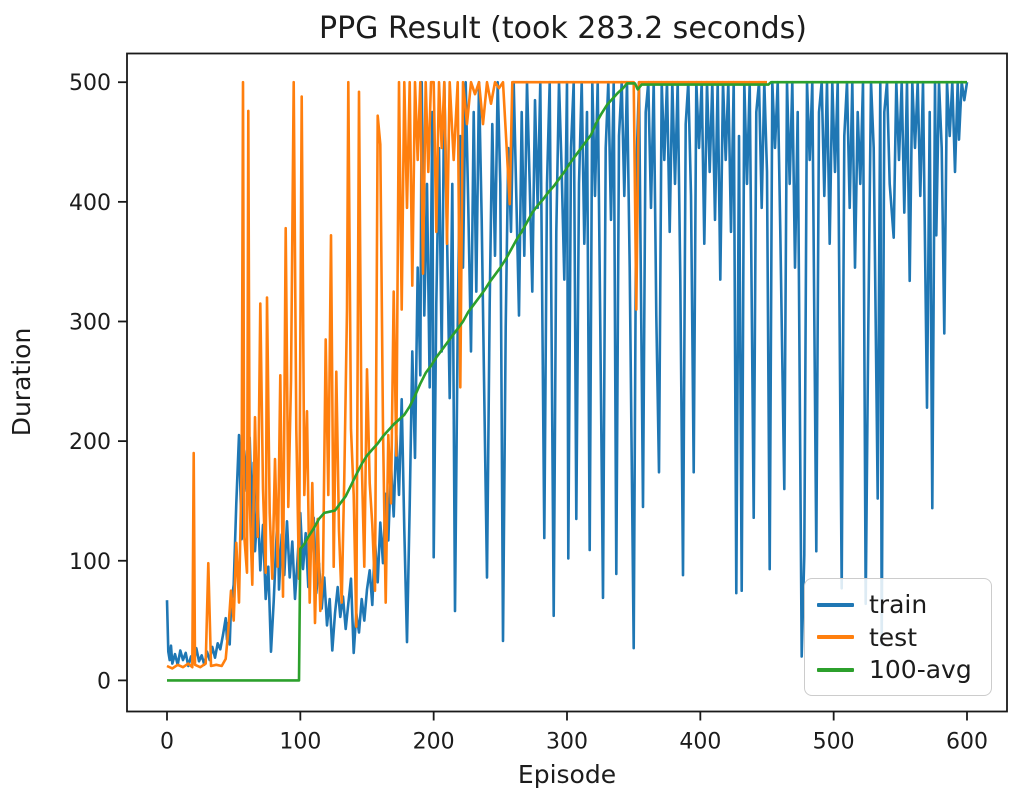 The height and width of the screenshot is (806, 1024). What do you see at coordinates (835, 669) in the screenshot?
I see `legend-swatch-100-avg-line` at bounding box center [835, 669].